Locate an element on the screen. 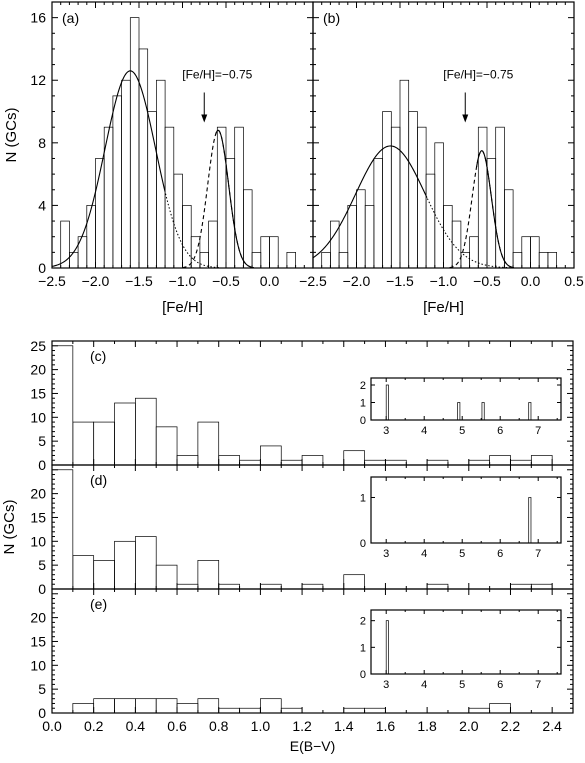 The height and width of the screenshot is (763, 585). inset-frame-d is located at coordinates (466, 510).